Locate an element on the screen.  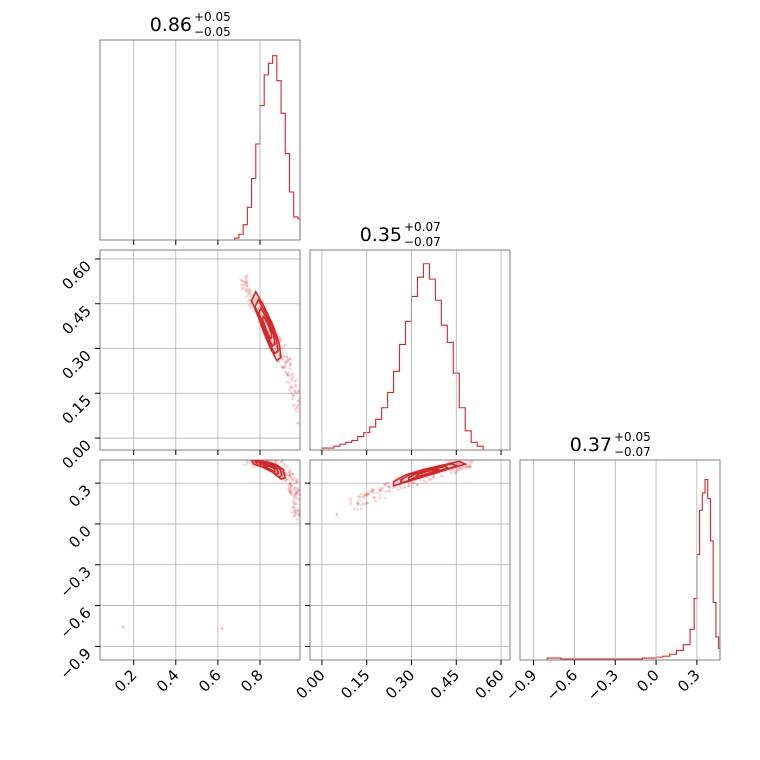
hist-3-title-minus: −0.07 is located at coordinates (632, 452).